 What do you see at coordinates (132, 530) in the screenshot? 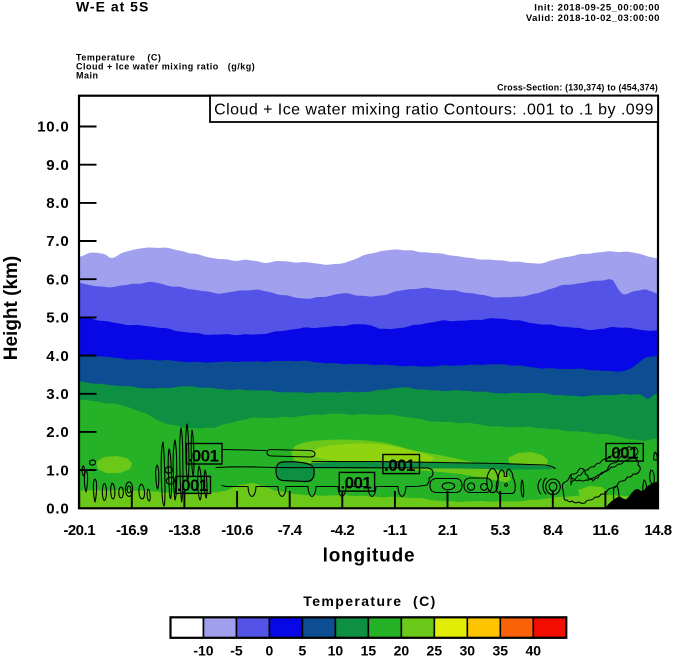
I see `svg-text: -16.9` at bounding box center [132, 530].